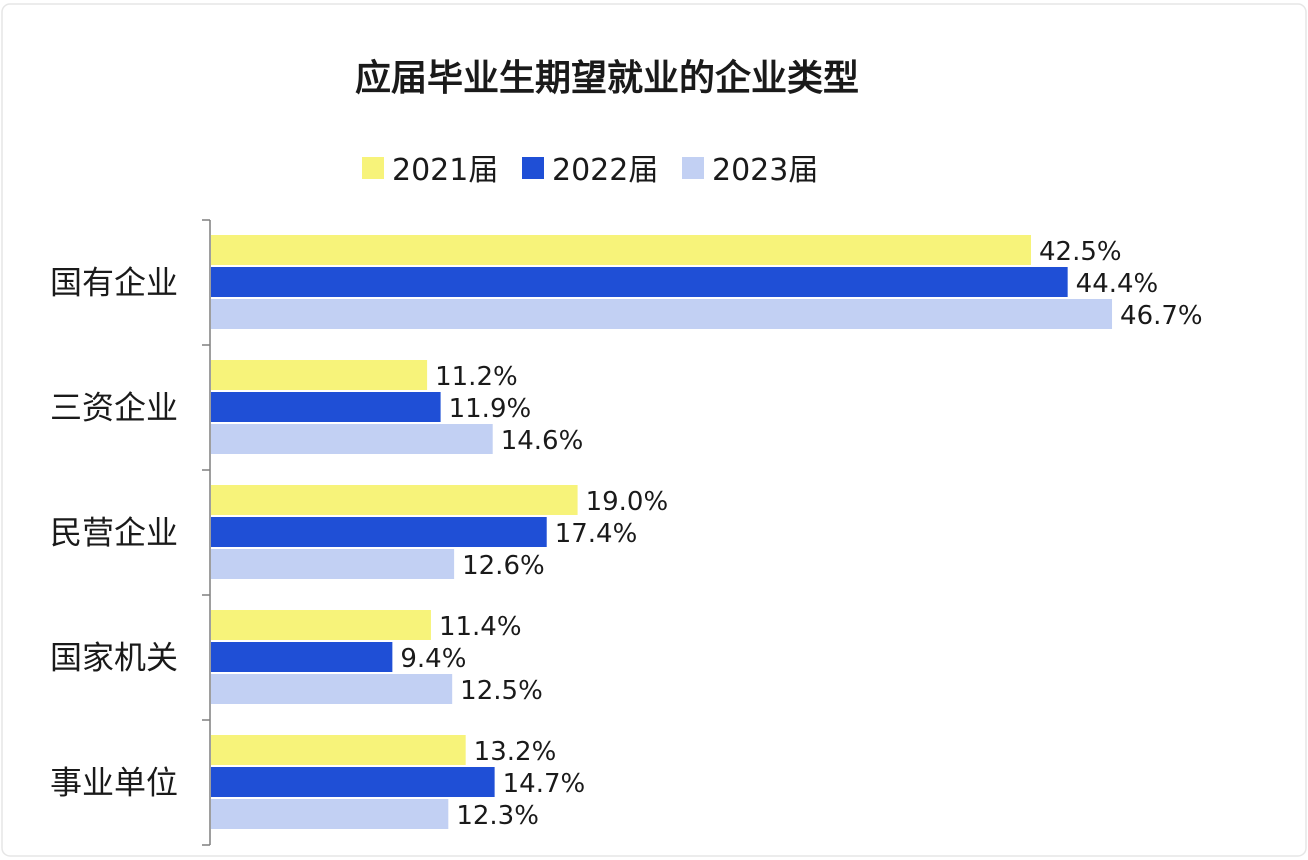  I want to click on legend-label-2: 2022届, so click(605, 170).